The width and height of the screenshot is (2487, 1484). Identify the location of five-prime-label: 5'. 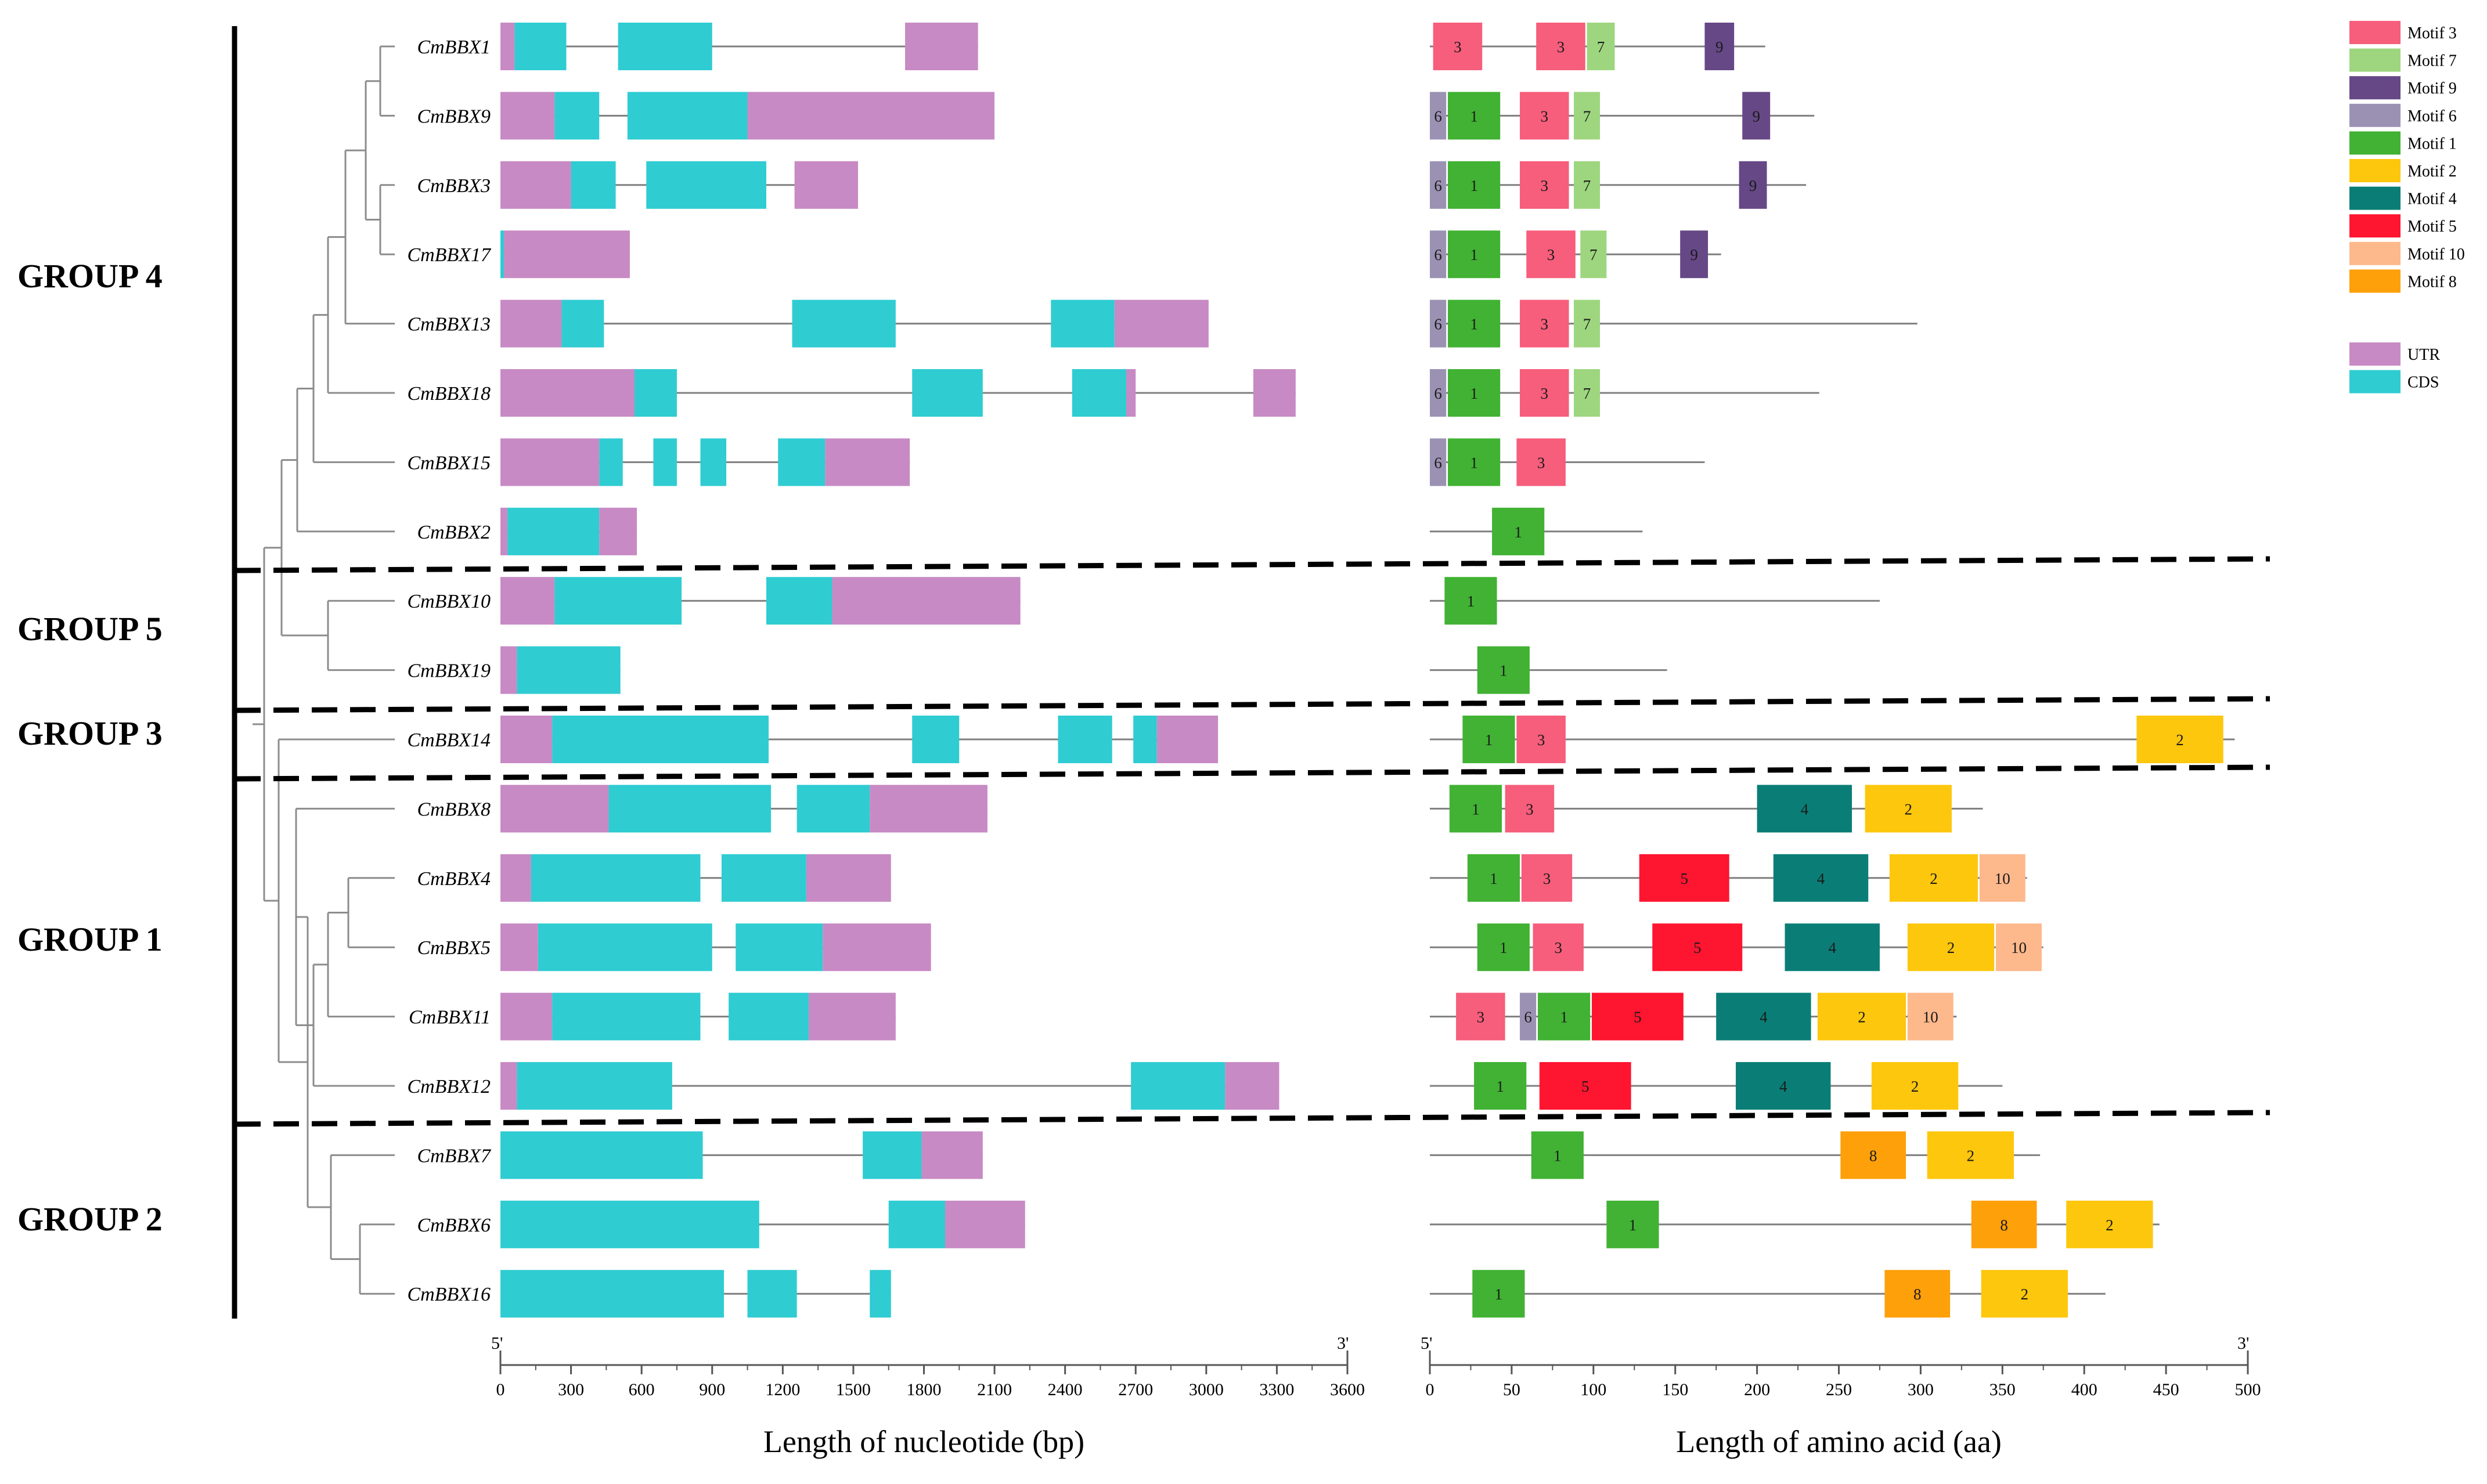
(497, 1343).